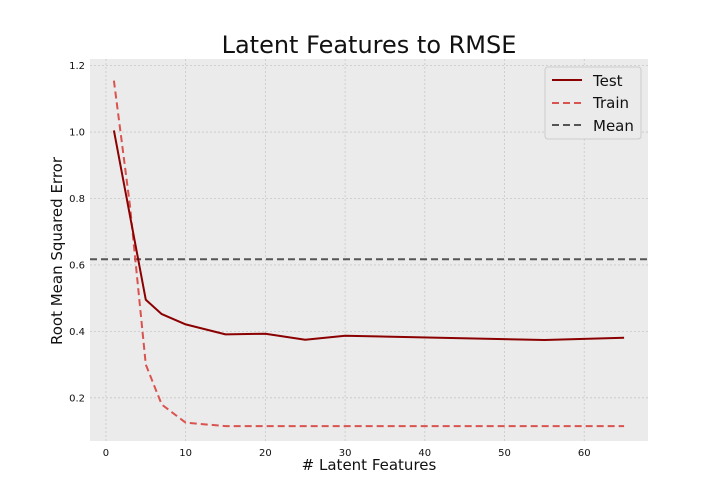 This screenshot has width=720, height=504. I want to click on legend-box, so click(593, 103).